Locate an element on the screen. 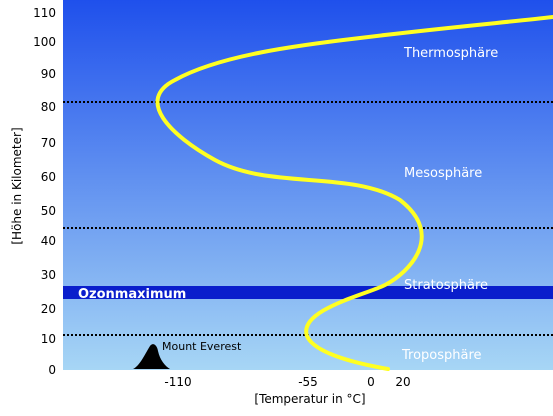 This screenshot has height=416, width=553. stratosphere-label: Stratosphäre is located at coordinates (446, 285).